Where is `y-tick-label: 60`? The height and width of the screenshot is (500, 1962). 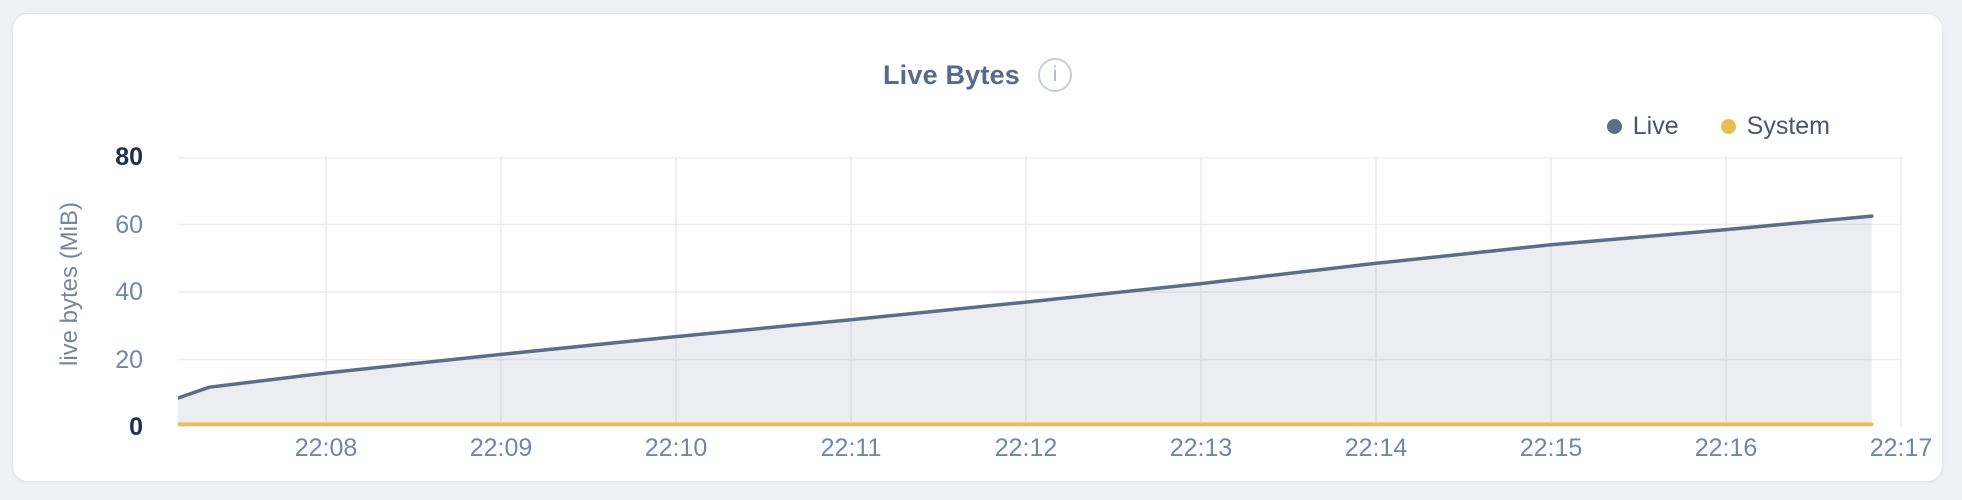
y-tick-label: 60 is located at coordinates (129, 224).